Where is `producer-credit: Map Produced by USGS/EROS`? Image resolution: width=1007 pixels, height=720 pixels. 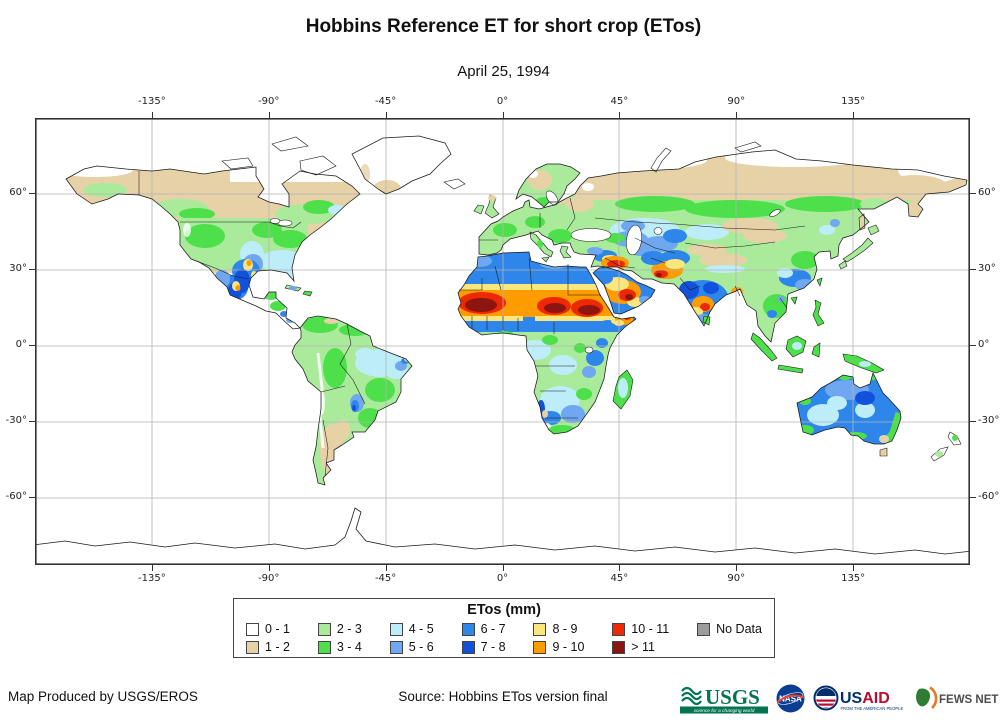 producer-credit: Map Produced by USGS/EROS is located at coordinates (103, 696).